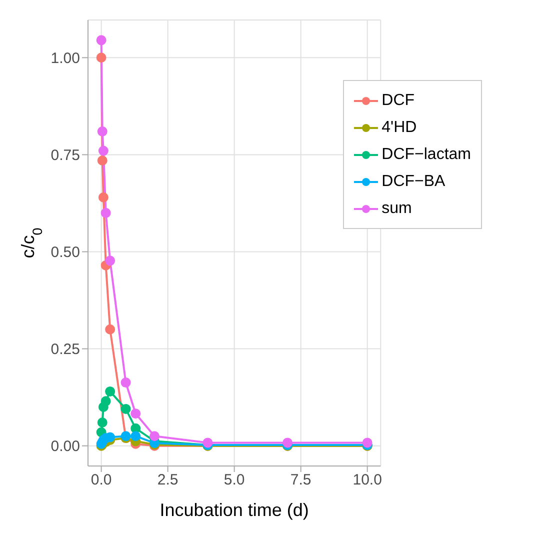  Describe the element at coordinates (65, 155) in the screenshot. I see `y-tick-label: 0.75` at that location.